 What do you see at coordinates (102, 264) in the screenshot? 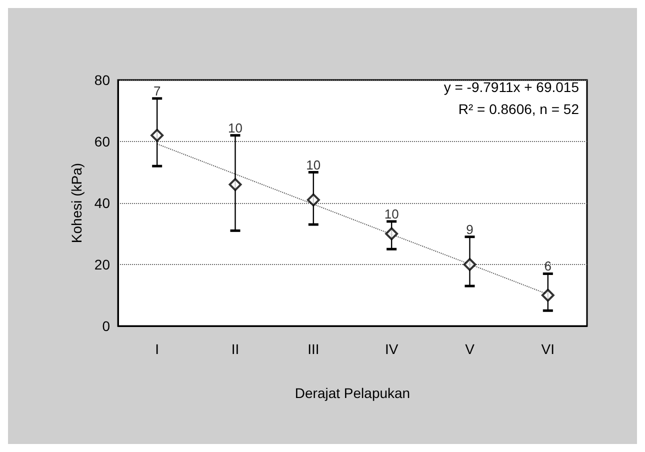
I see `y-tick-label: 20` at bounding box center [102, 264].